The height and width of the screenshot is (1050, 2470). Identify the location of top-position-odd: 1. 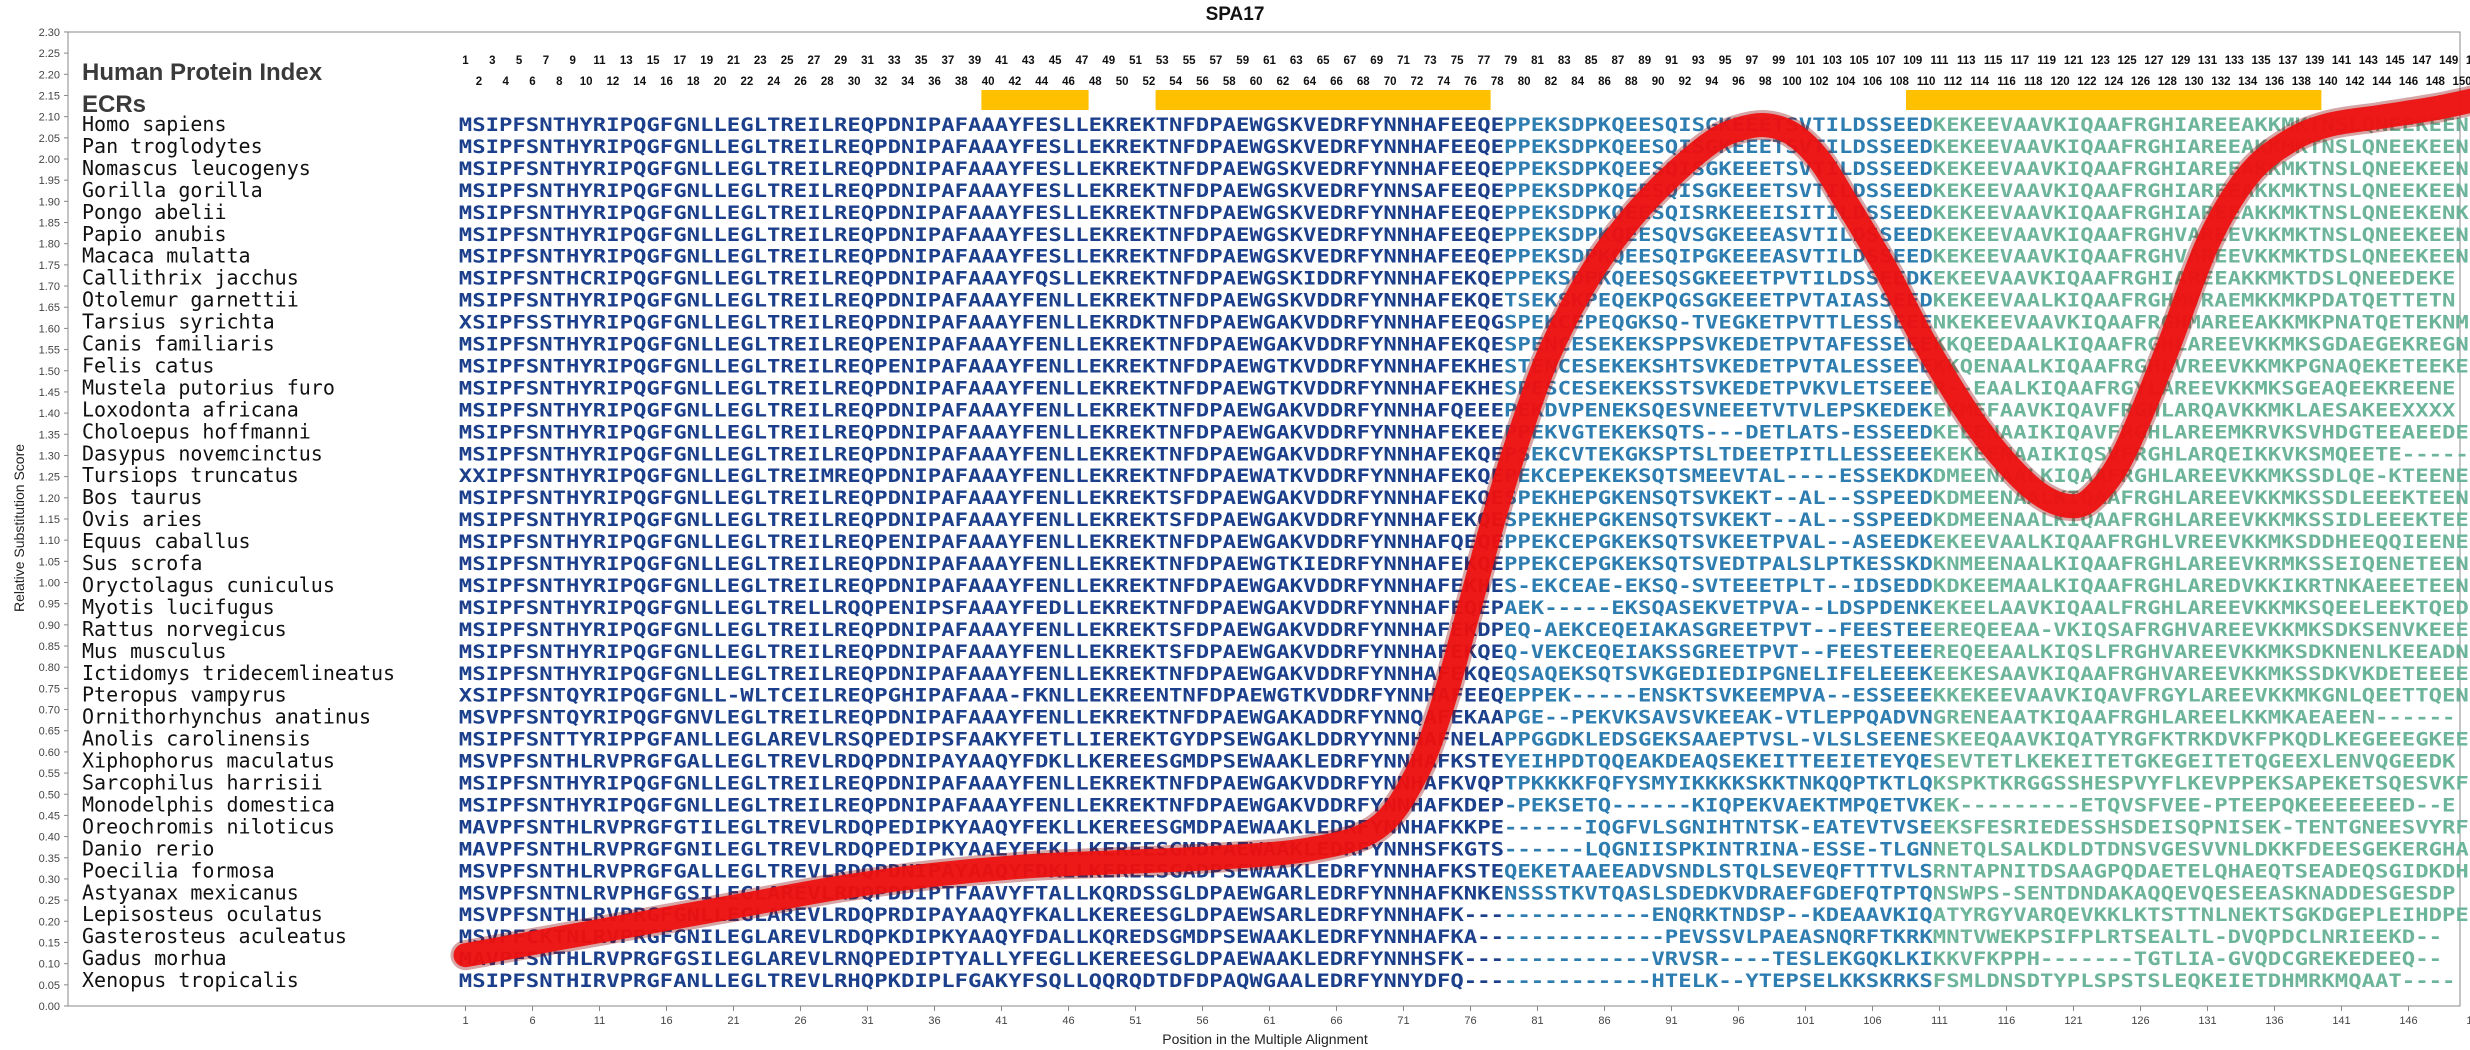
(465, 61).